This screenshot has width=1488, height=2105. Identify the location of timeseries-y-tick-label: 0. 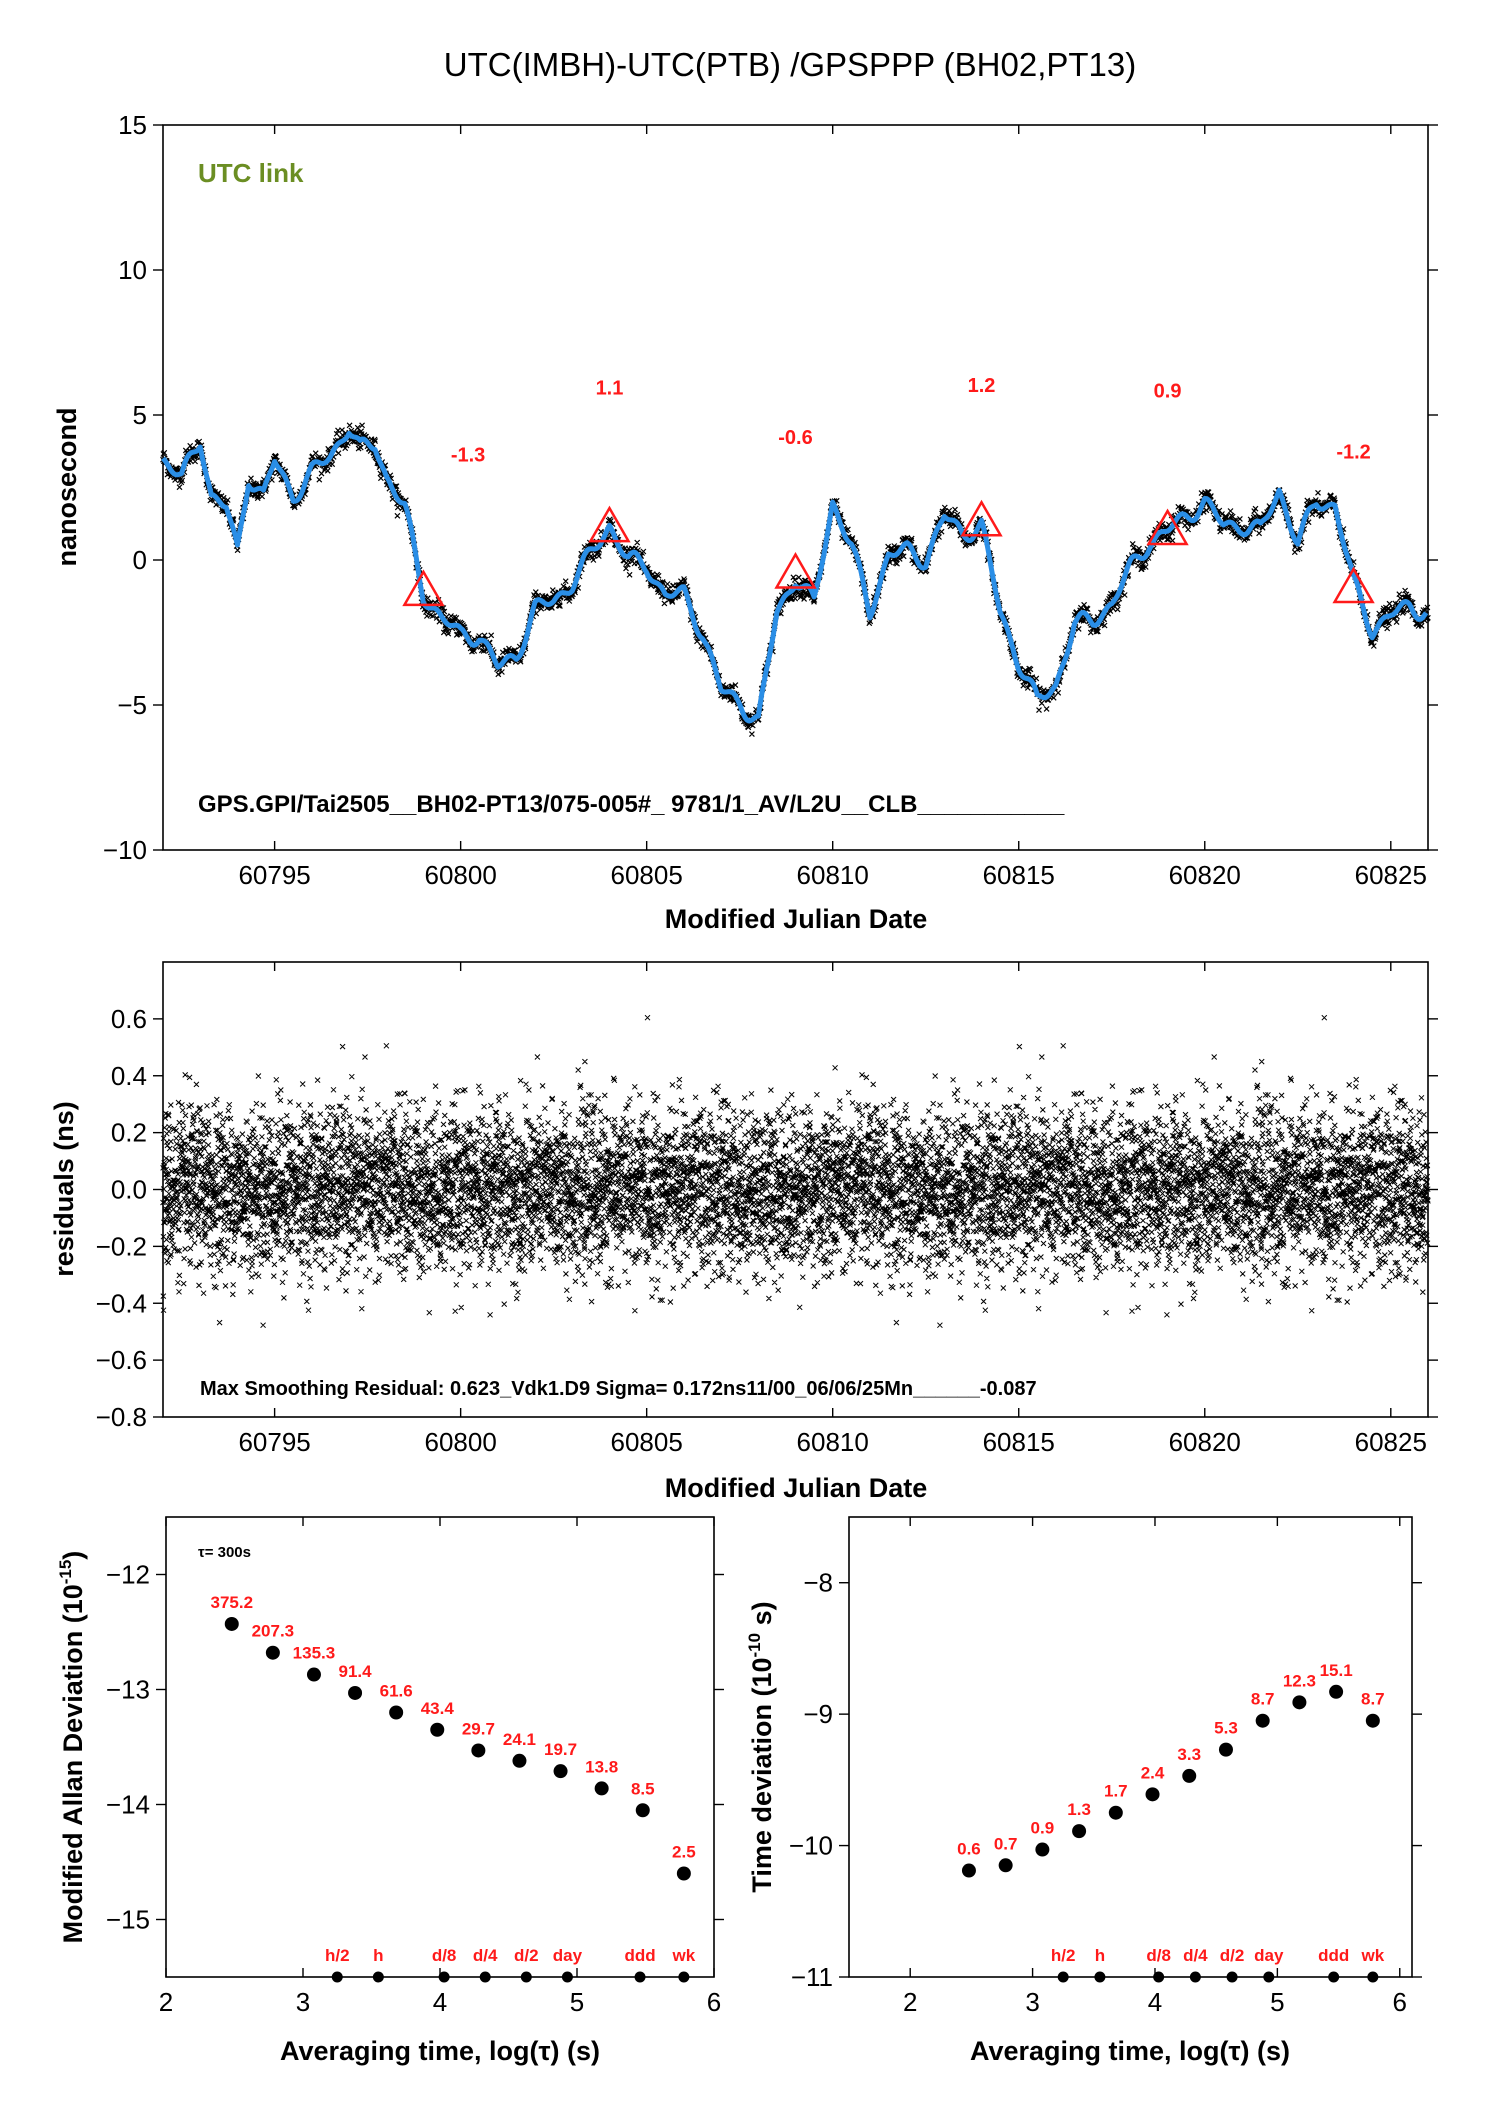
(140, 560).